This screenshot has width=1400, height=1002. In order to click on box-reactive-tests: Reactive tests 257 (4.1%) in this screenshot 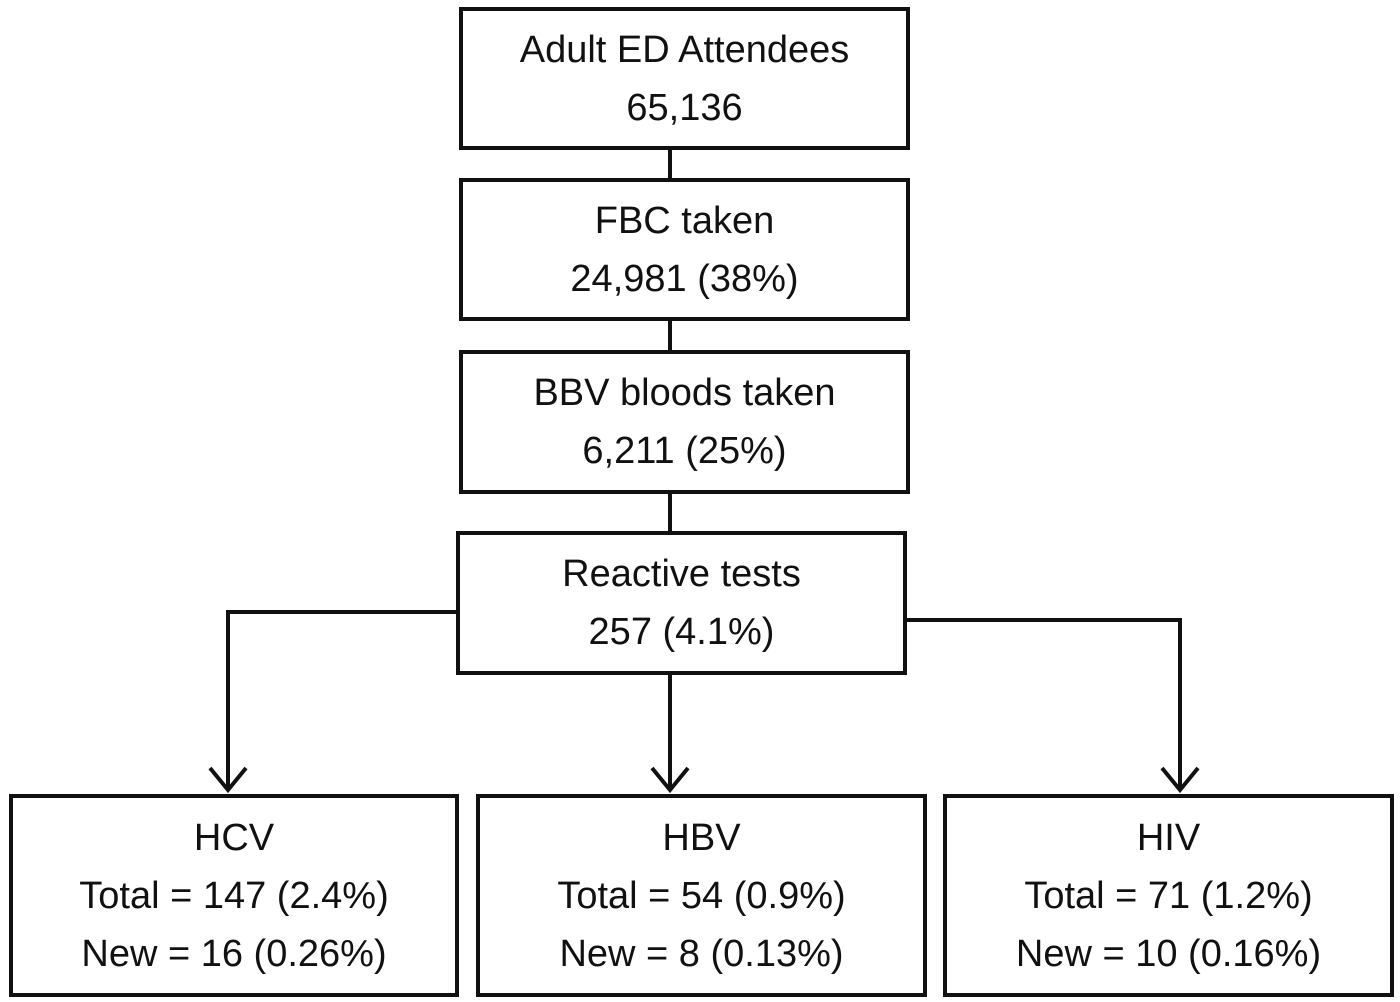, I will do `click(681, 603)`.